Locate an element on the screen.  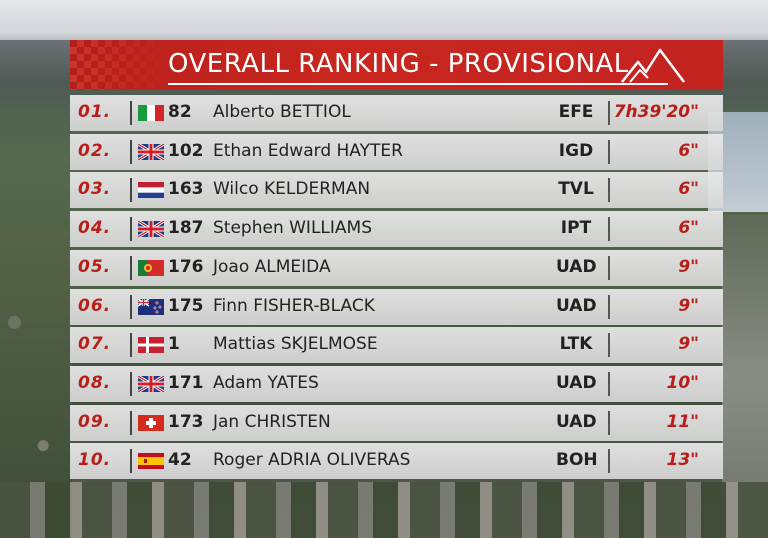
ranking-row: 10. 42 Roger ADRIA OLIVERAS BOH 13" is located at coordinates (396, 461).